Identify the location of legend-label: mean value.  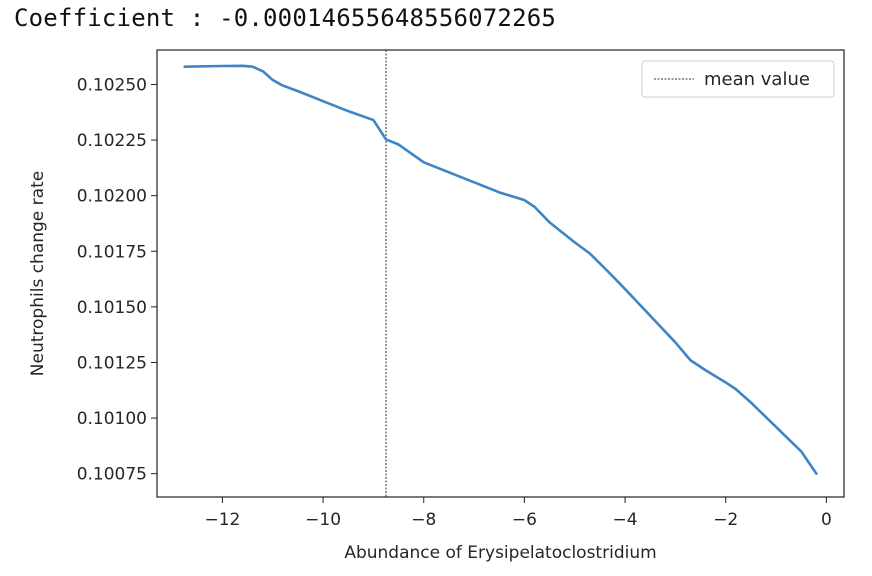
(757, 79).